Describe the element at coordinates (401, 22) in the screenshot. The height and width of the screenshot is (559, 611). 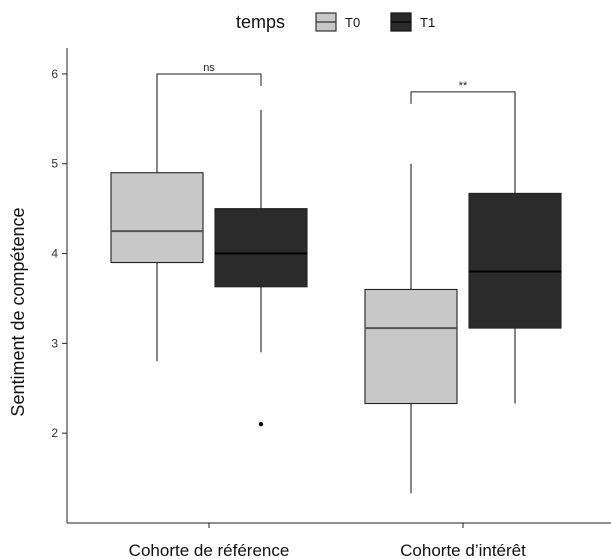
I see `legend-key-t1` at that location.